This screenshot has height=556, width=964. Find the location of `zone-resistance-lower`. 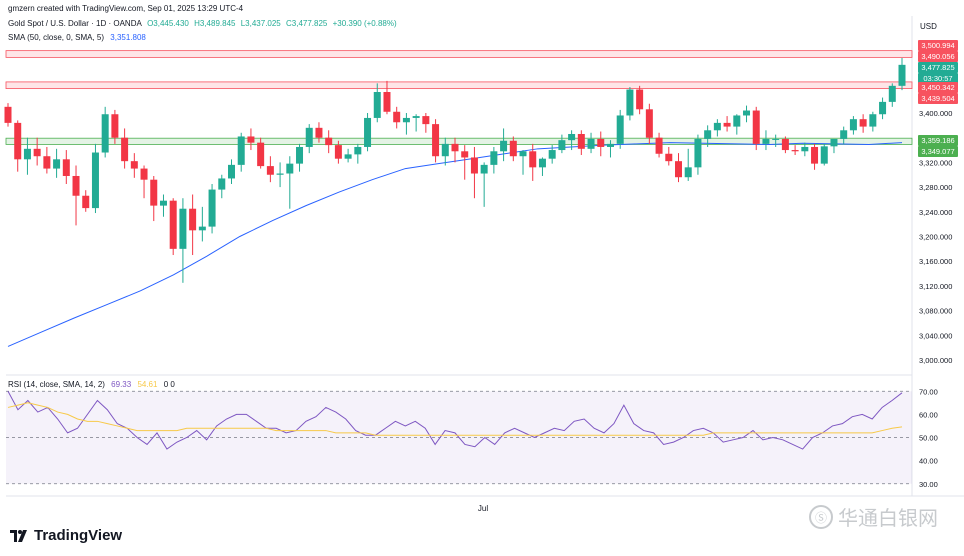

zone-resistance-lower is located at coordinates (459, 85).